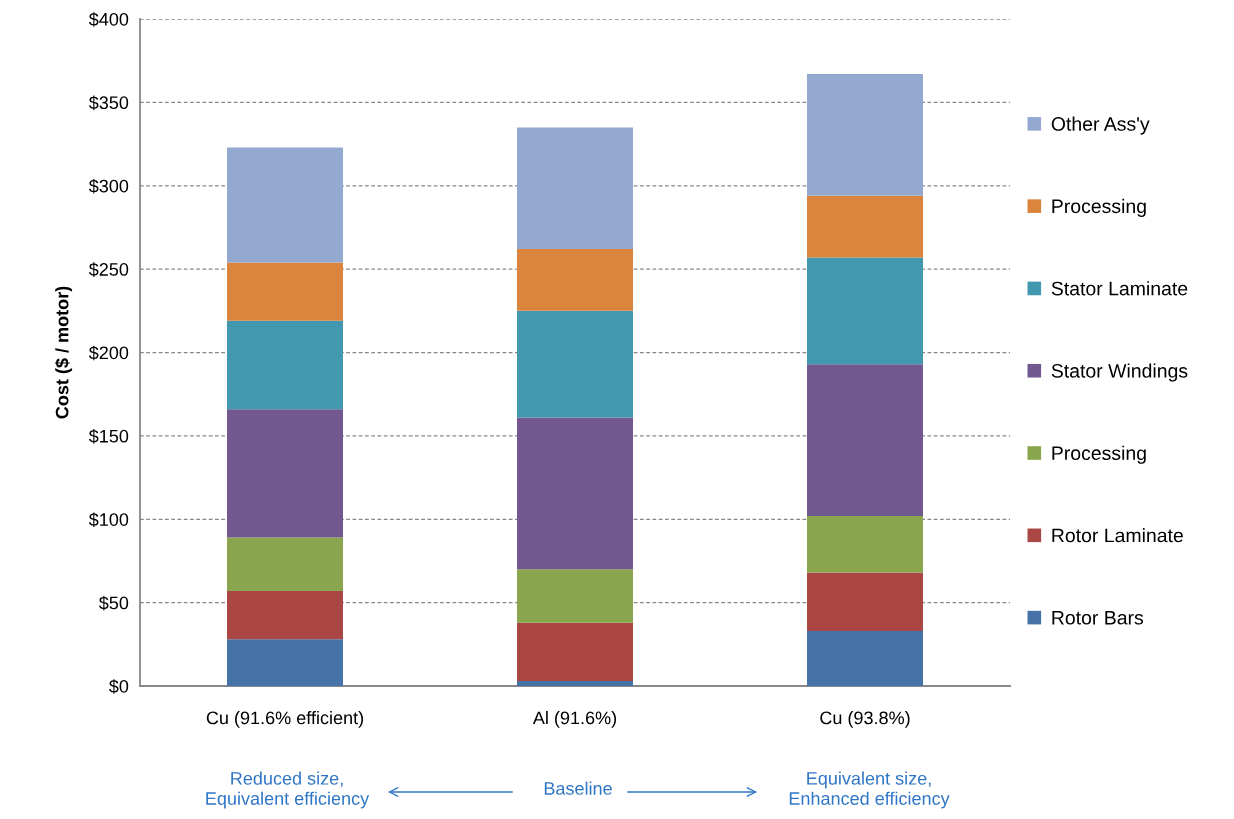 Image resolution: width=1234 pixels, height=819 pixels. What do you see at coordinates (108, 436) in the screenshot?
I see `y-tick-label: $150` at bounding box center [108, 436].